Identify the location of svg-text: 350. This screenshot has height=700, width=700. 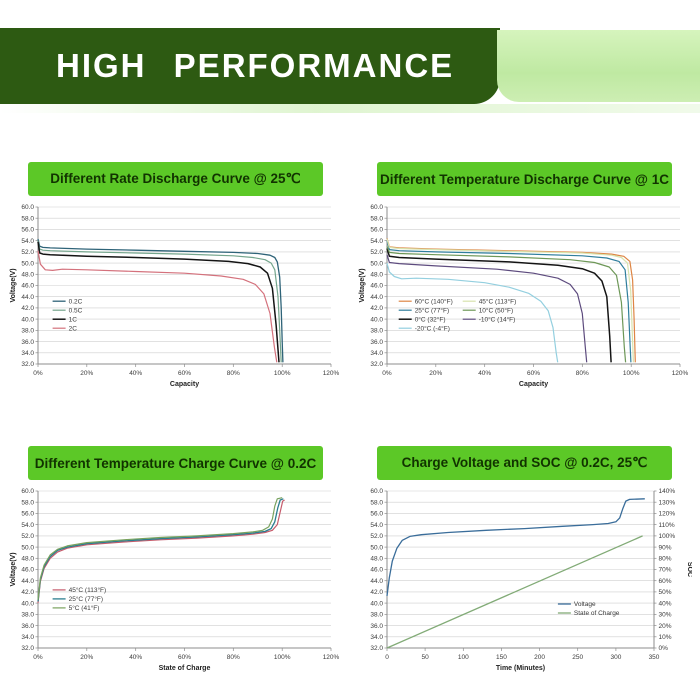
(654, 657).